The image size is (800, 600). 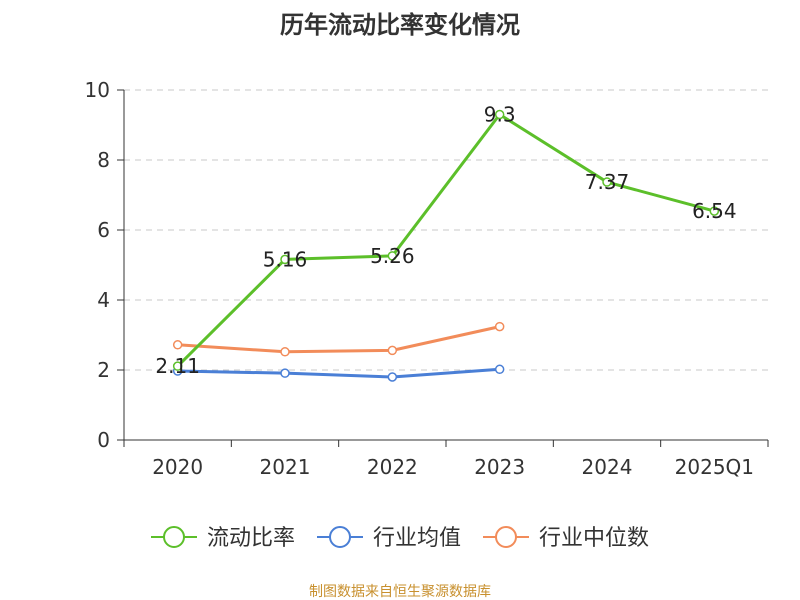 I want to click on y-tick-label: 6, so click(x=103, y=230).